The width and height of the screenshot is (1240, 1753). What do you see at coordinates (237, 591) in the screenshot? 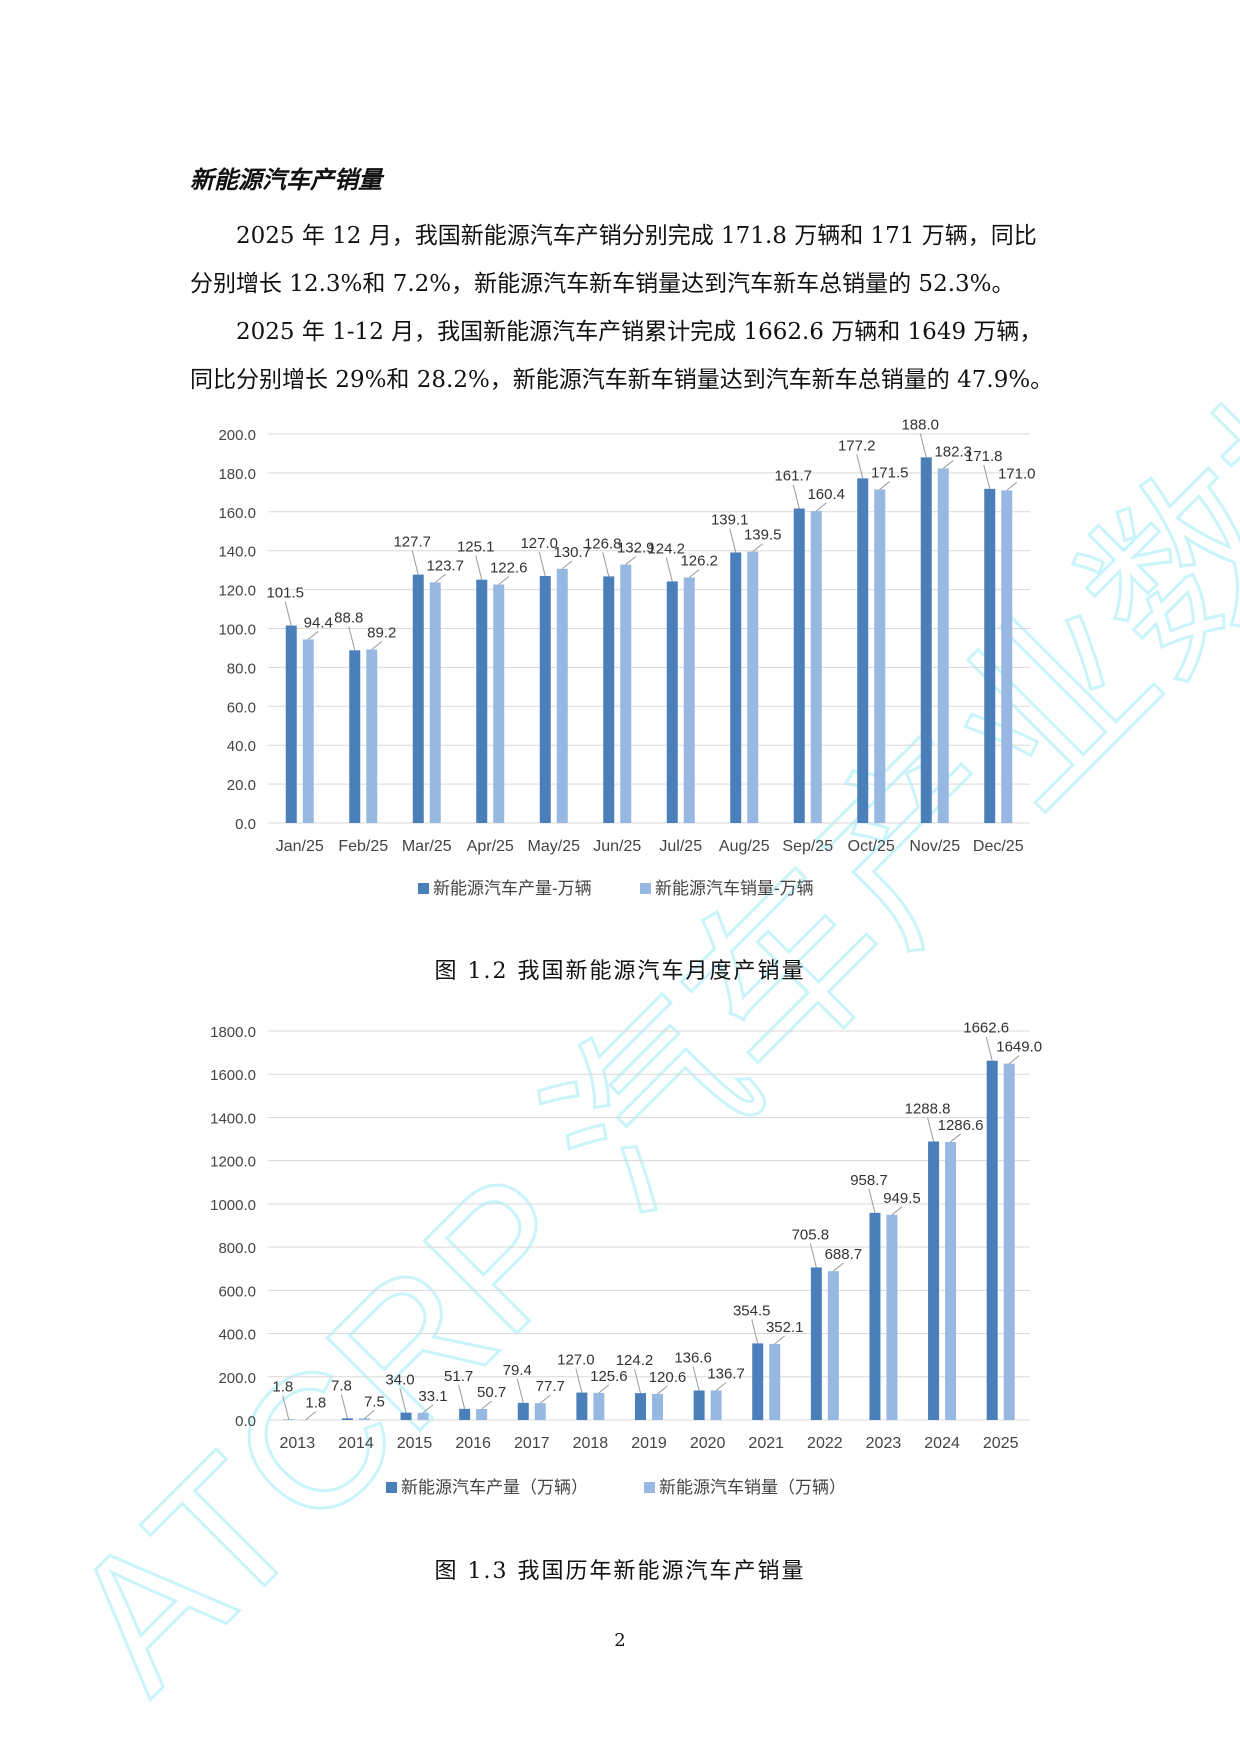
I see `y-tick-label: 120.0` at bounding box center [237, 591].